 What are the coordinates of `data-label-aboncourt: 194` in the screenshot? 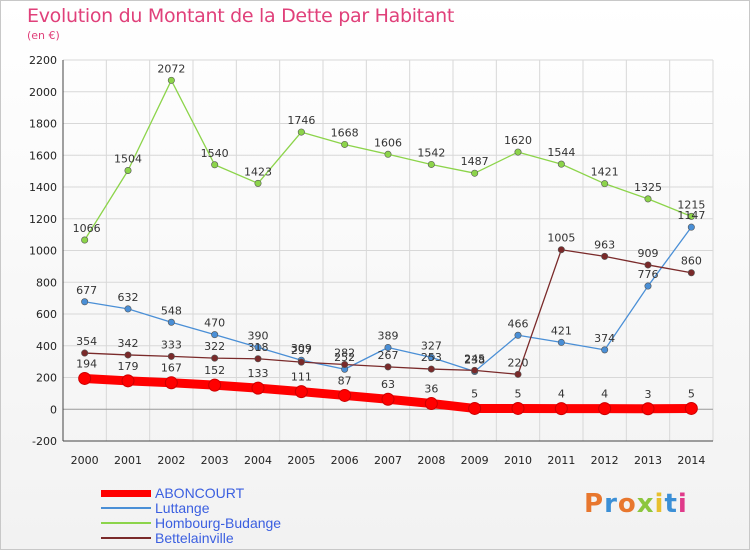 It's located at (86, 363).